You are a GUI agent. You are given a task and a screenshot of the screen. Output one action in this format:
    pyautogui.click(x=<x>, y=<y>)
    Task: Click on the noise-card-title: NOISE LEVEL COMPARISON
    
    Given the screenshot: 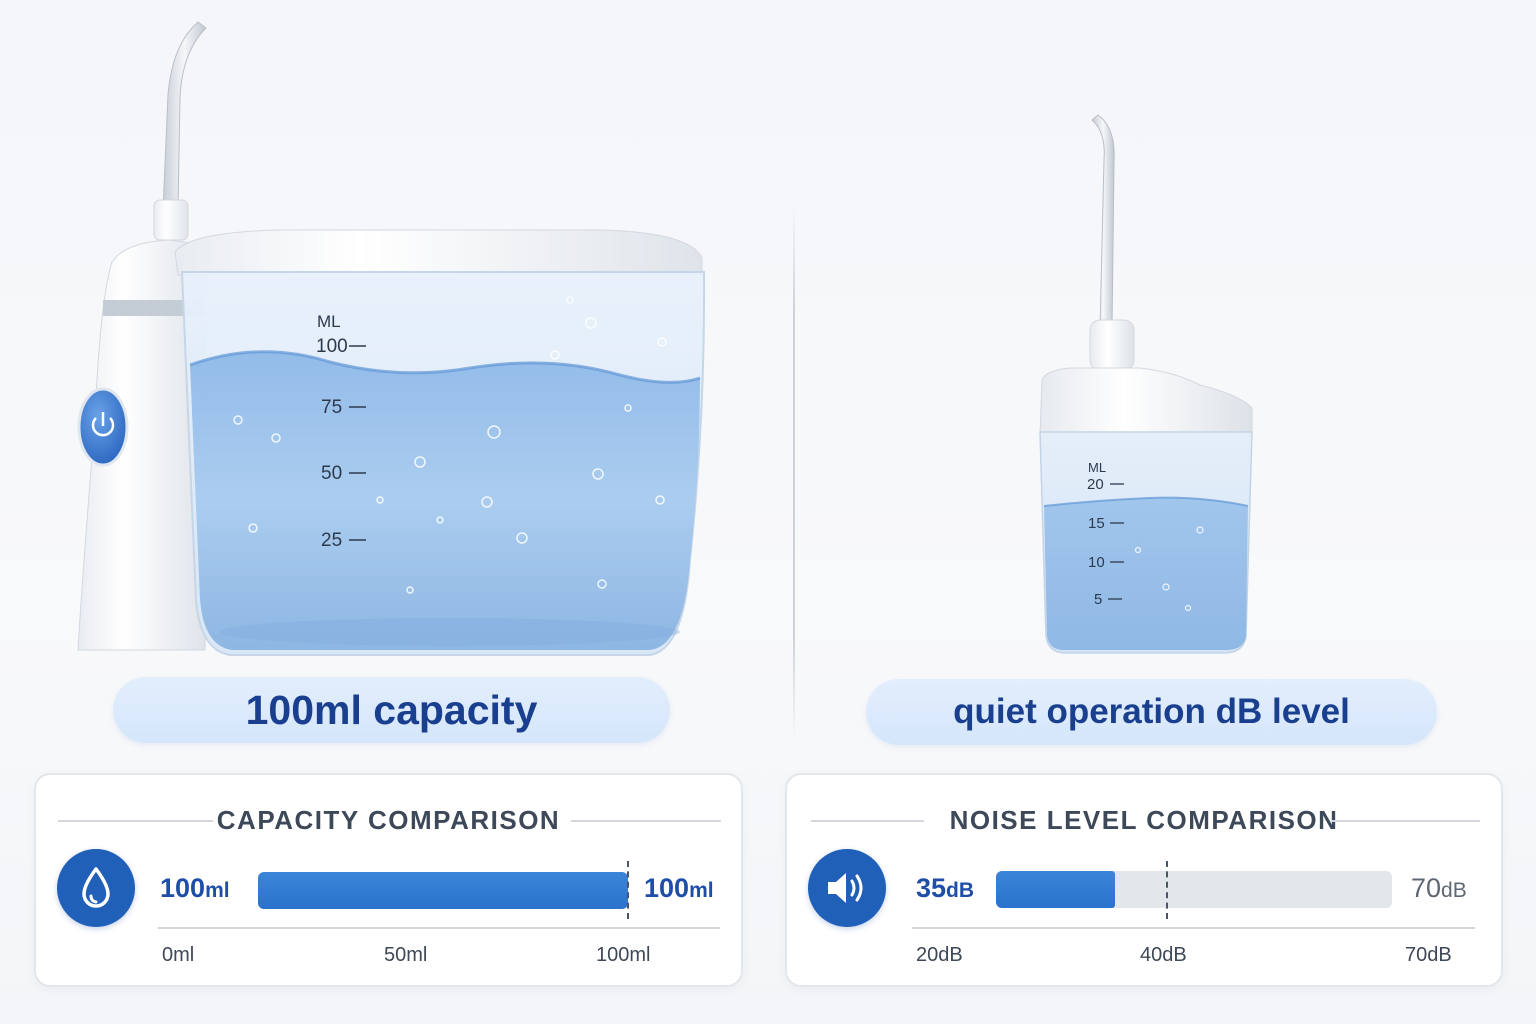 What is the action you would take?
    pyautogui.click(x=1144, y=820)
    